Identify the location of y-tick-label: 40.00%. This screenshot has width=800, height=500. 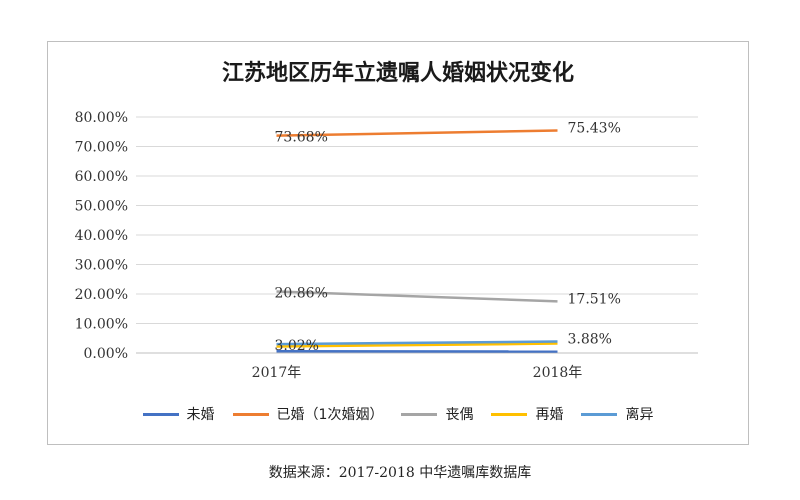
(101, 236).